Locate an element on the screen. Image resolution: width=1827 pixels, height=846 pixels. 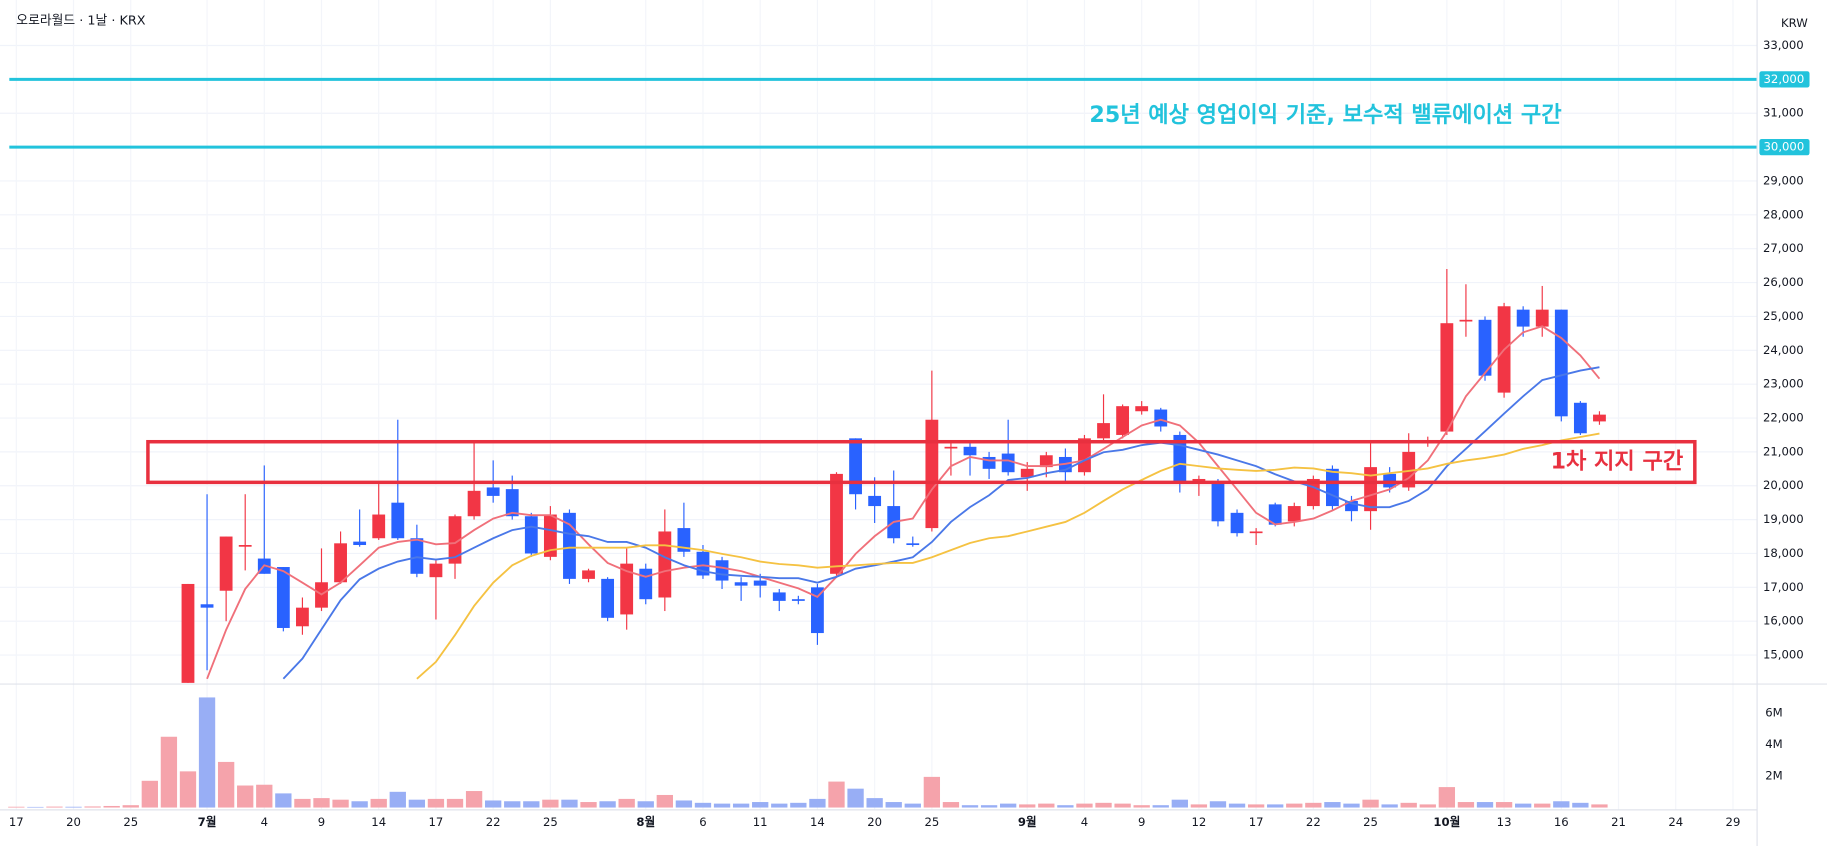
x-tick-label: 7월 is located at coordinates (207, 822).